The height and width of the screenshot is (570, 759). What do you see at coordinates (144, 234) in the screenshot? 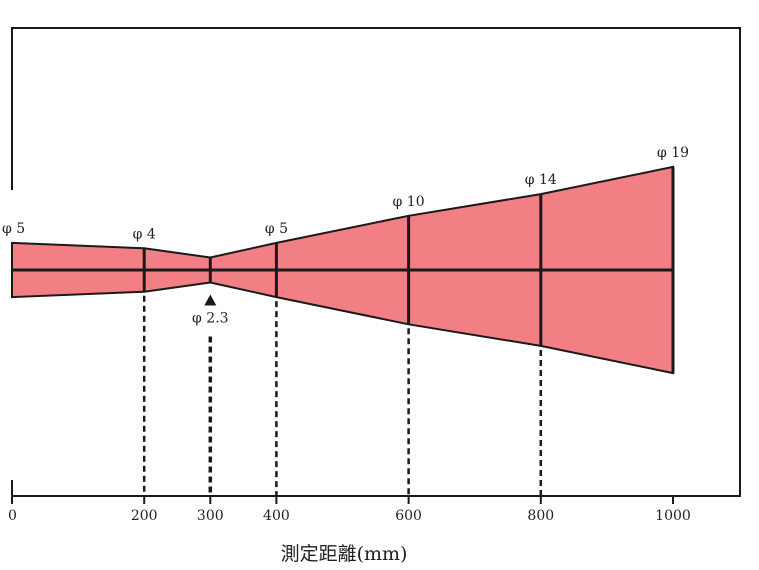
I see `diameter-label: φ 4` at bounding box center [144, 234].